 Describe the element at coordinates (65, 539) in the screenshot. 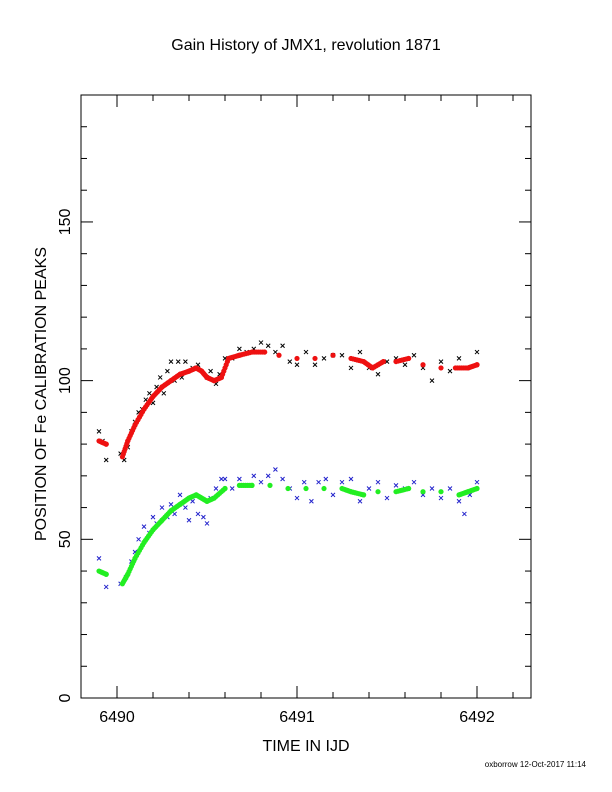

I see `y-tick-label: 50` at that location.